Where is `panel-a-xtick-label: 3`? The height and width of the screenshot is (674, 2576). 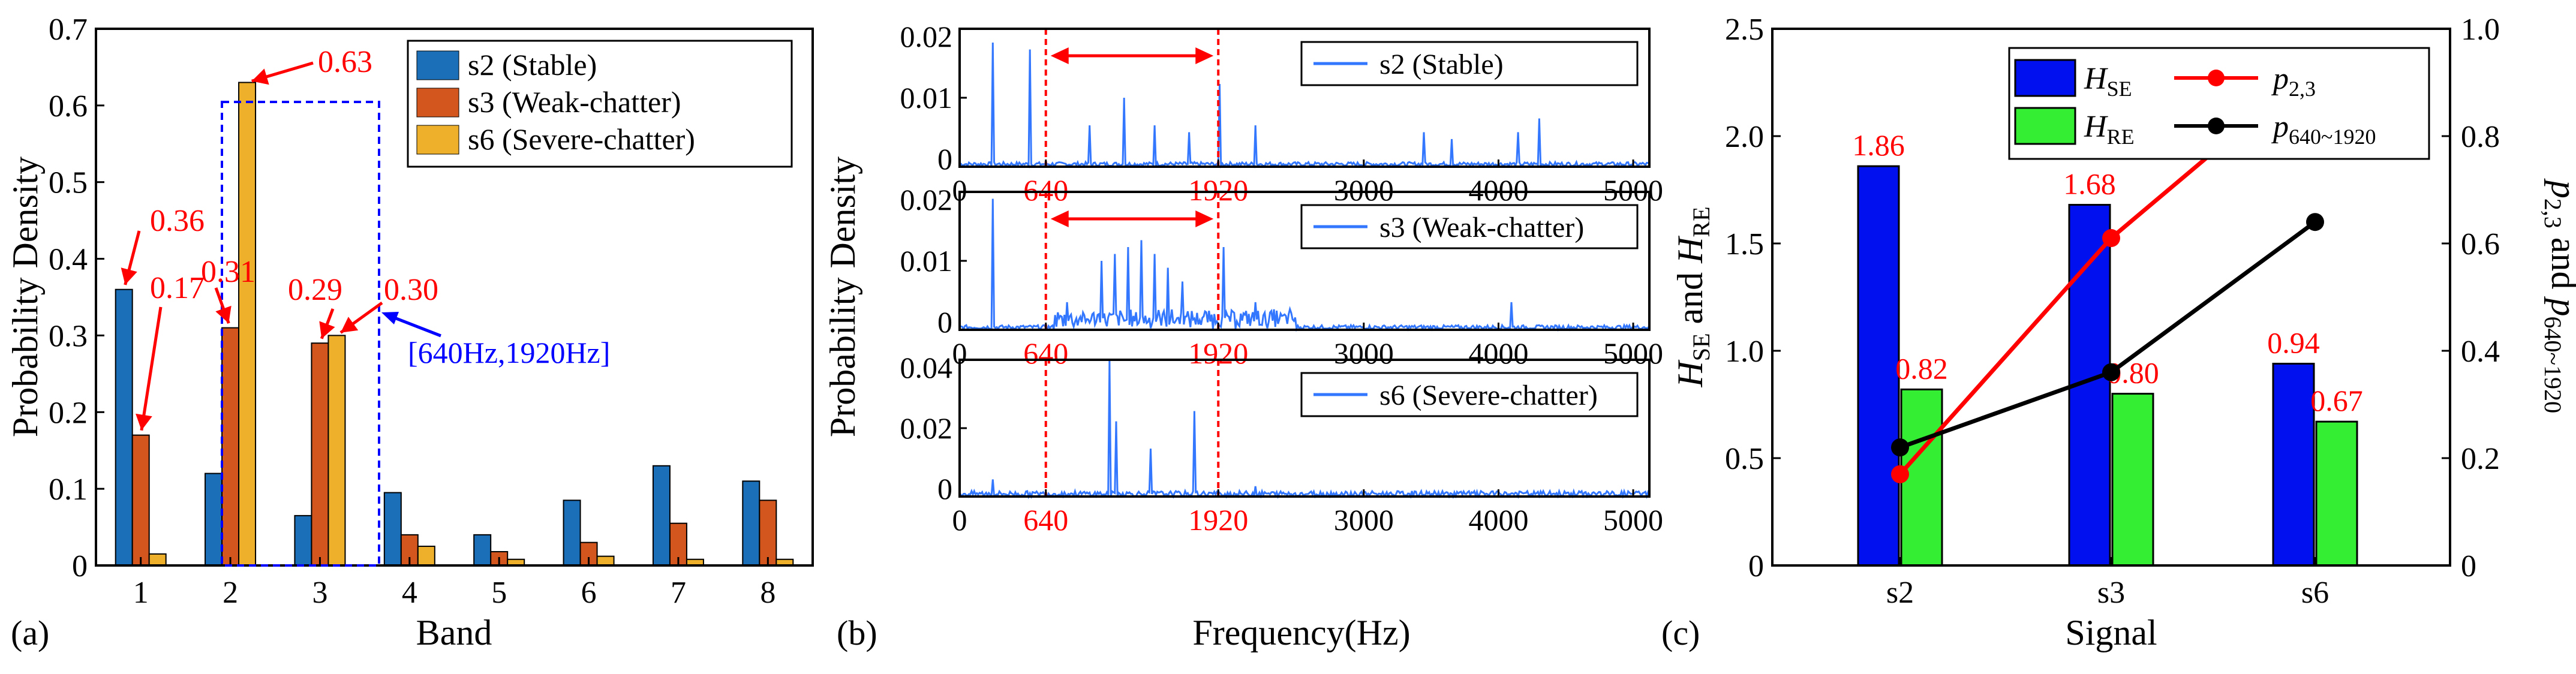 panel-a-xtick-label: 3 is located at coordinates (320, 593).